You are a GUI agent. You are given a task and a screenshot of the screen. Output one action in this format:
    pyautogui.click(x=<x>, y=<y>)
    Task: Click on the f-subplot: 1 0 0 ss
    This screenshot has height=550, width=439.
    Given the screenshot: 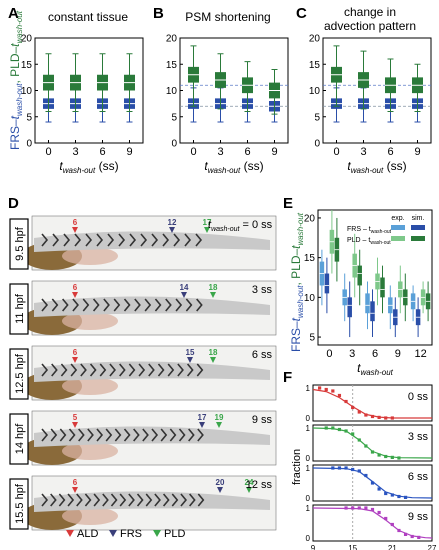 What is the action you would take?
    pyautogui.click(x=369, y=403)
    